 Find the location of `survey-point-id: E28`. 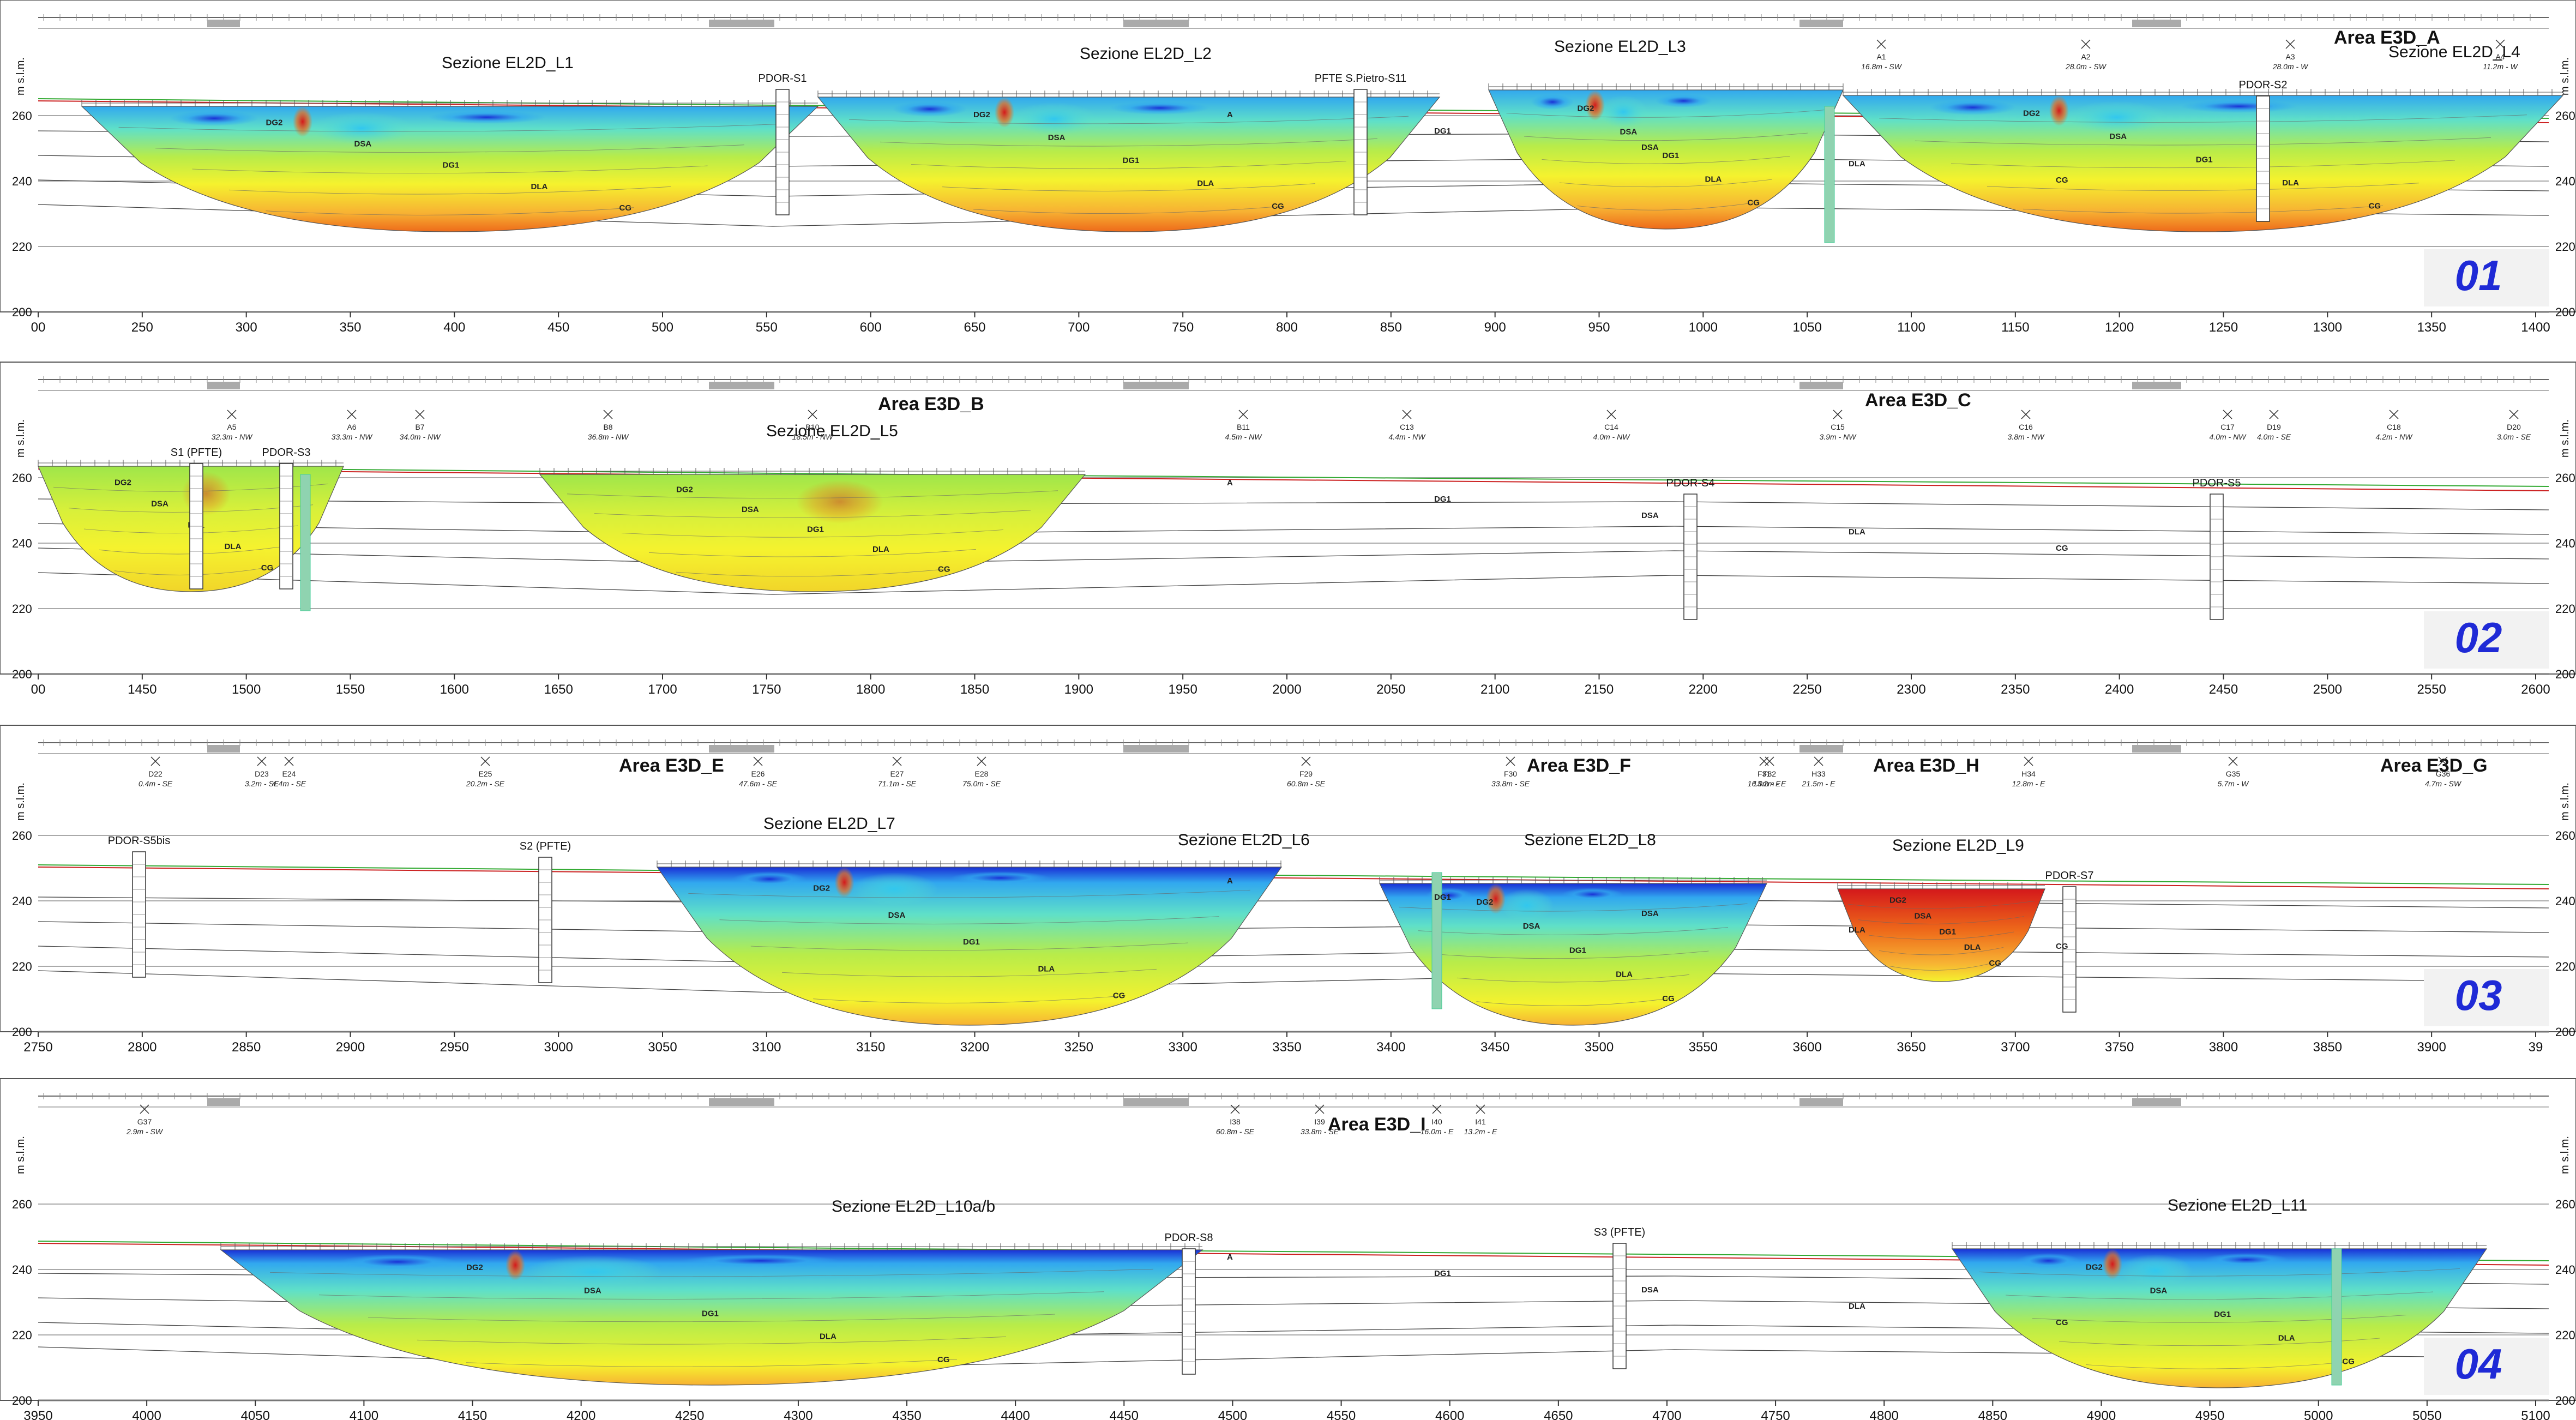

survey-point-id: E28 is located at coordinates (982, 773).